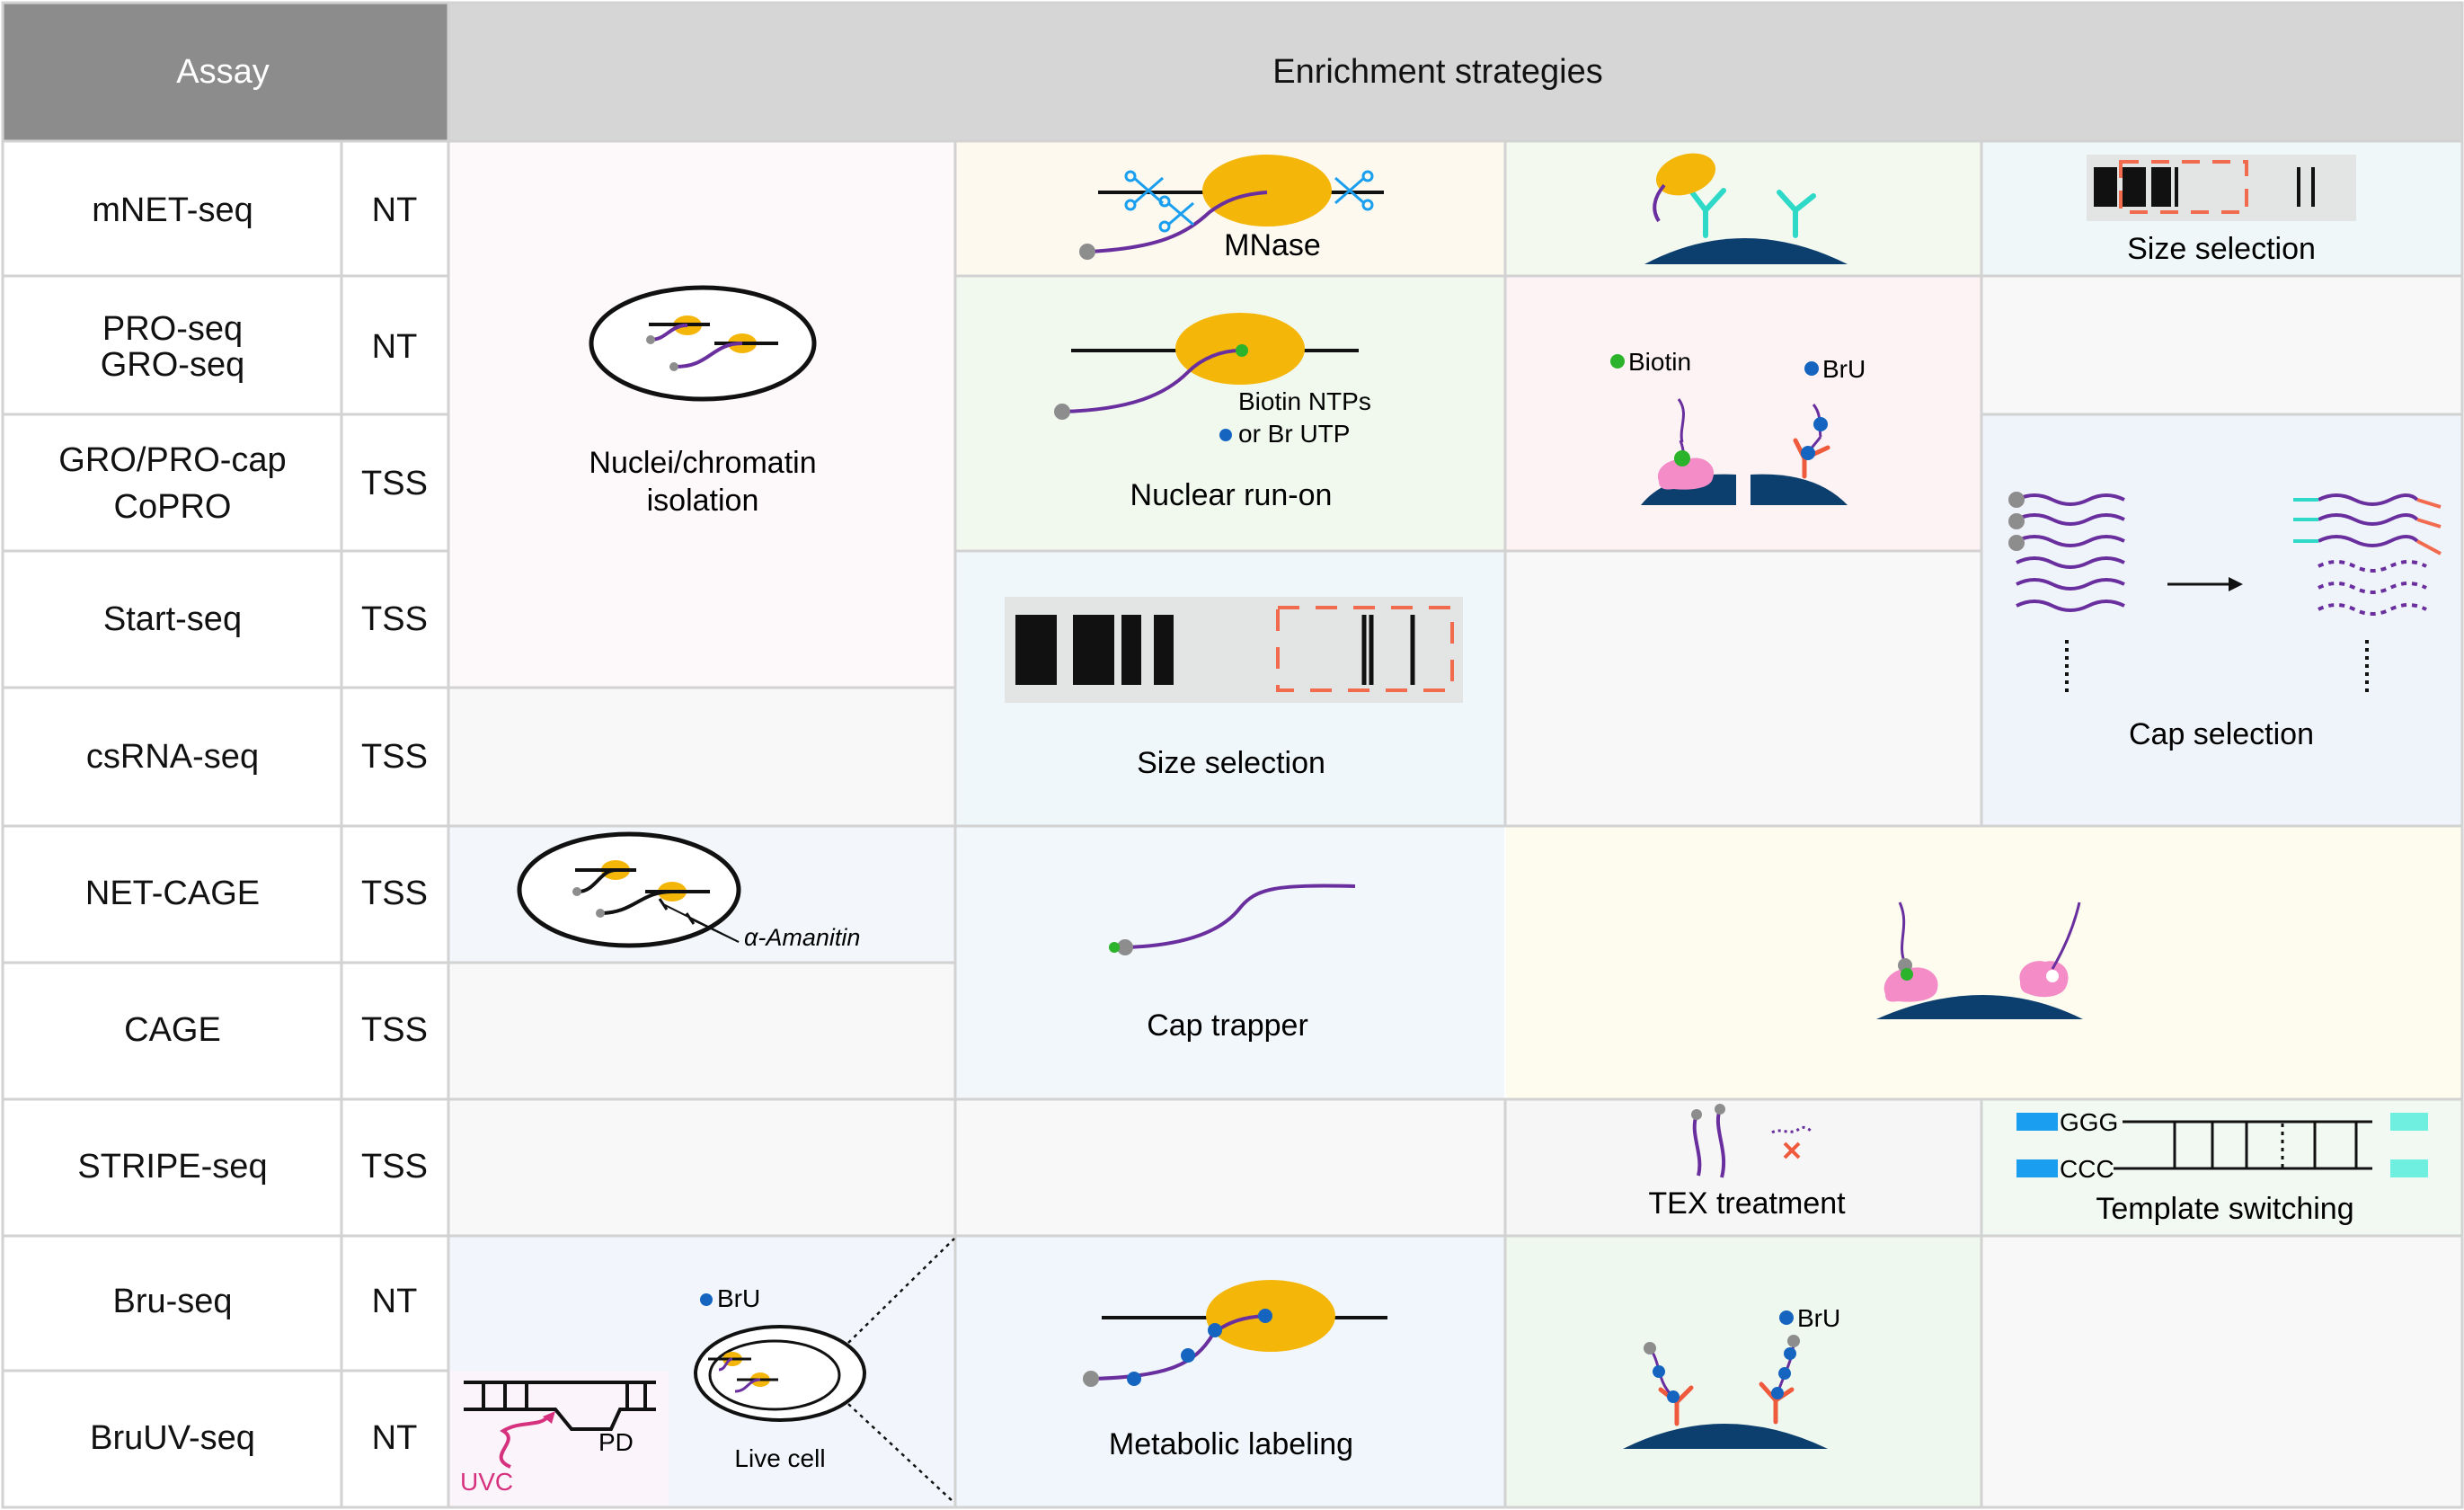 The width and height of the screenshot is (2464, 1510). What do you see at coordinates (1746, 208) in the screenshot?
I see `antibody-bead-illustration` at bounding box center [1746, 208].